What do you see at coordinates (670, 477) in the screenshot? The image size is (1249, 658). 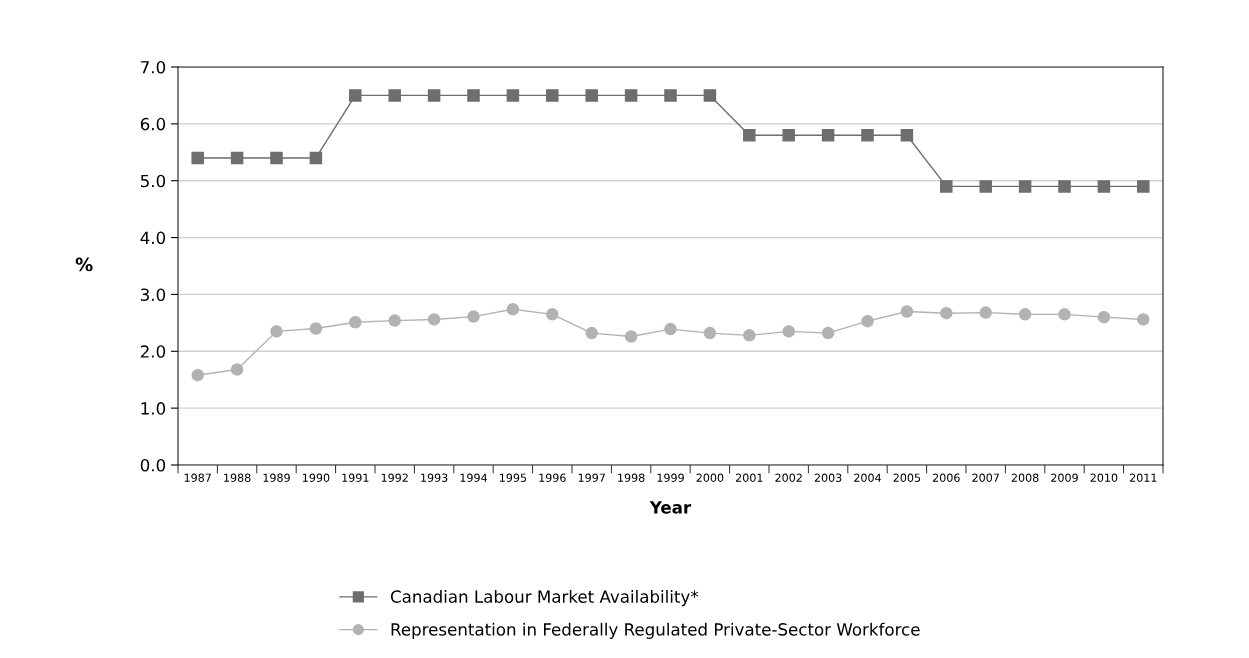 I see `x-tick-label: 1999` at bounding box center [670, 477].